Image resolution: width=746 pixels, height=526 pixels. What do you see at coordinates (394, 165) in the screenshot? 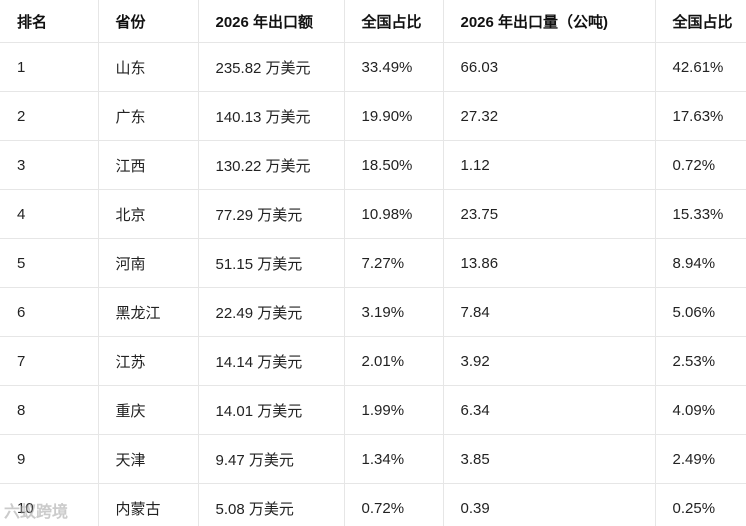
I see `table-cell: 18.50%` at bounding box center [394, 165].